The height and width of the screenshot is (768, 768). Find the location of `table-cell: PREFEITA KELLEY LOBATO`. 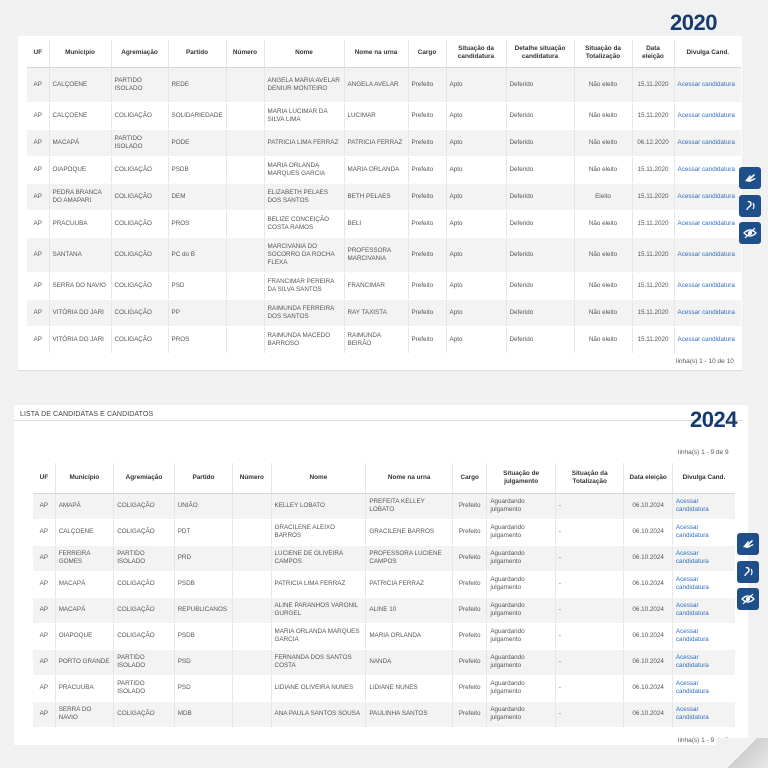

table-cell: PREFEITA KELLEY LOBATO is located at coordinates (409, 506).